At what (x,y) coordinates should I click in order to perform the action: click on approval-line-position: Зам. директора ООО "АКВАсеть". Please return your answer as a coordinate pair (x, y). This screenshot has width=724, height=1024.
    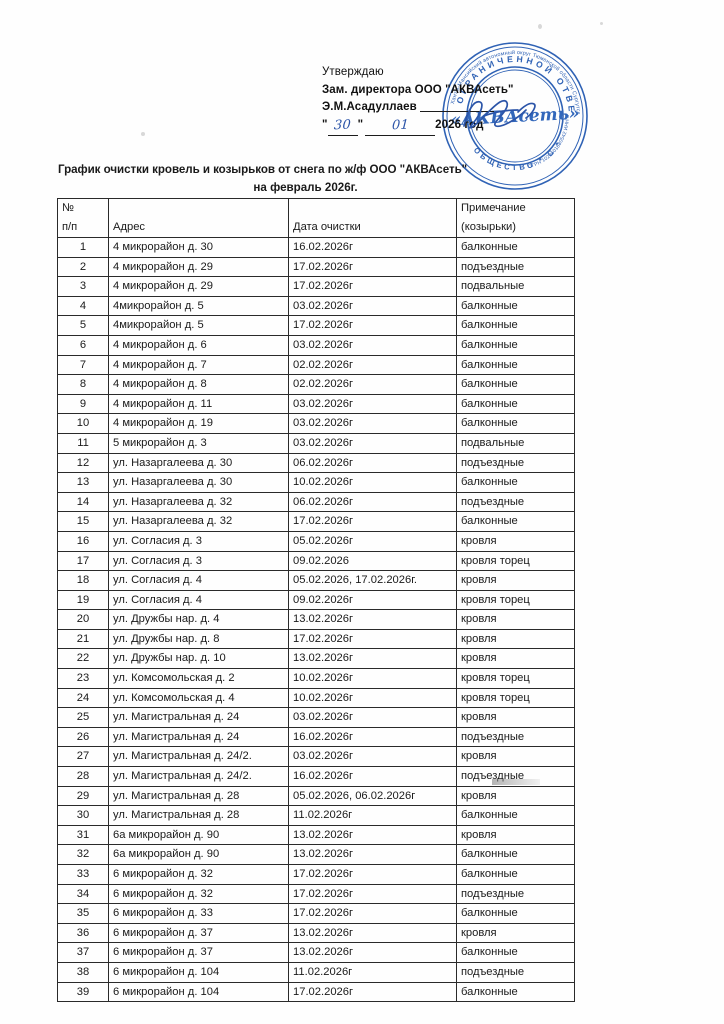
    Looking at the image, I should click on (418, 89).